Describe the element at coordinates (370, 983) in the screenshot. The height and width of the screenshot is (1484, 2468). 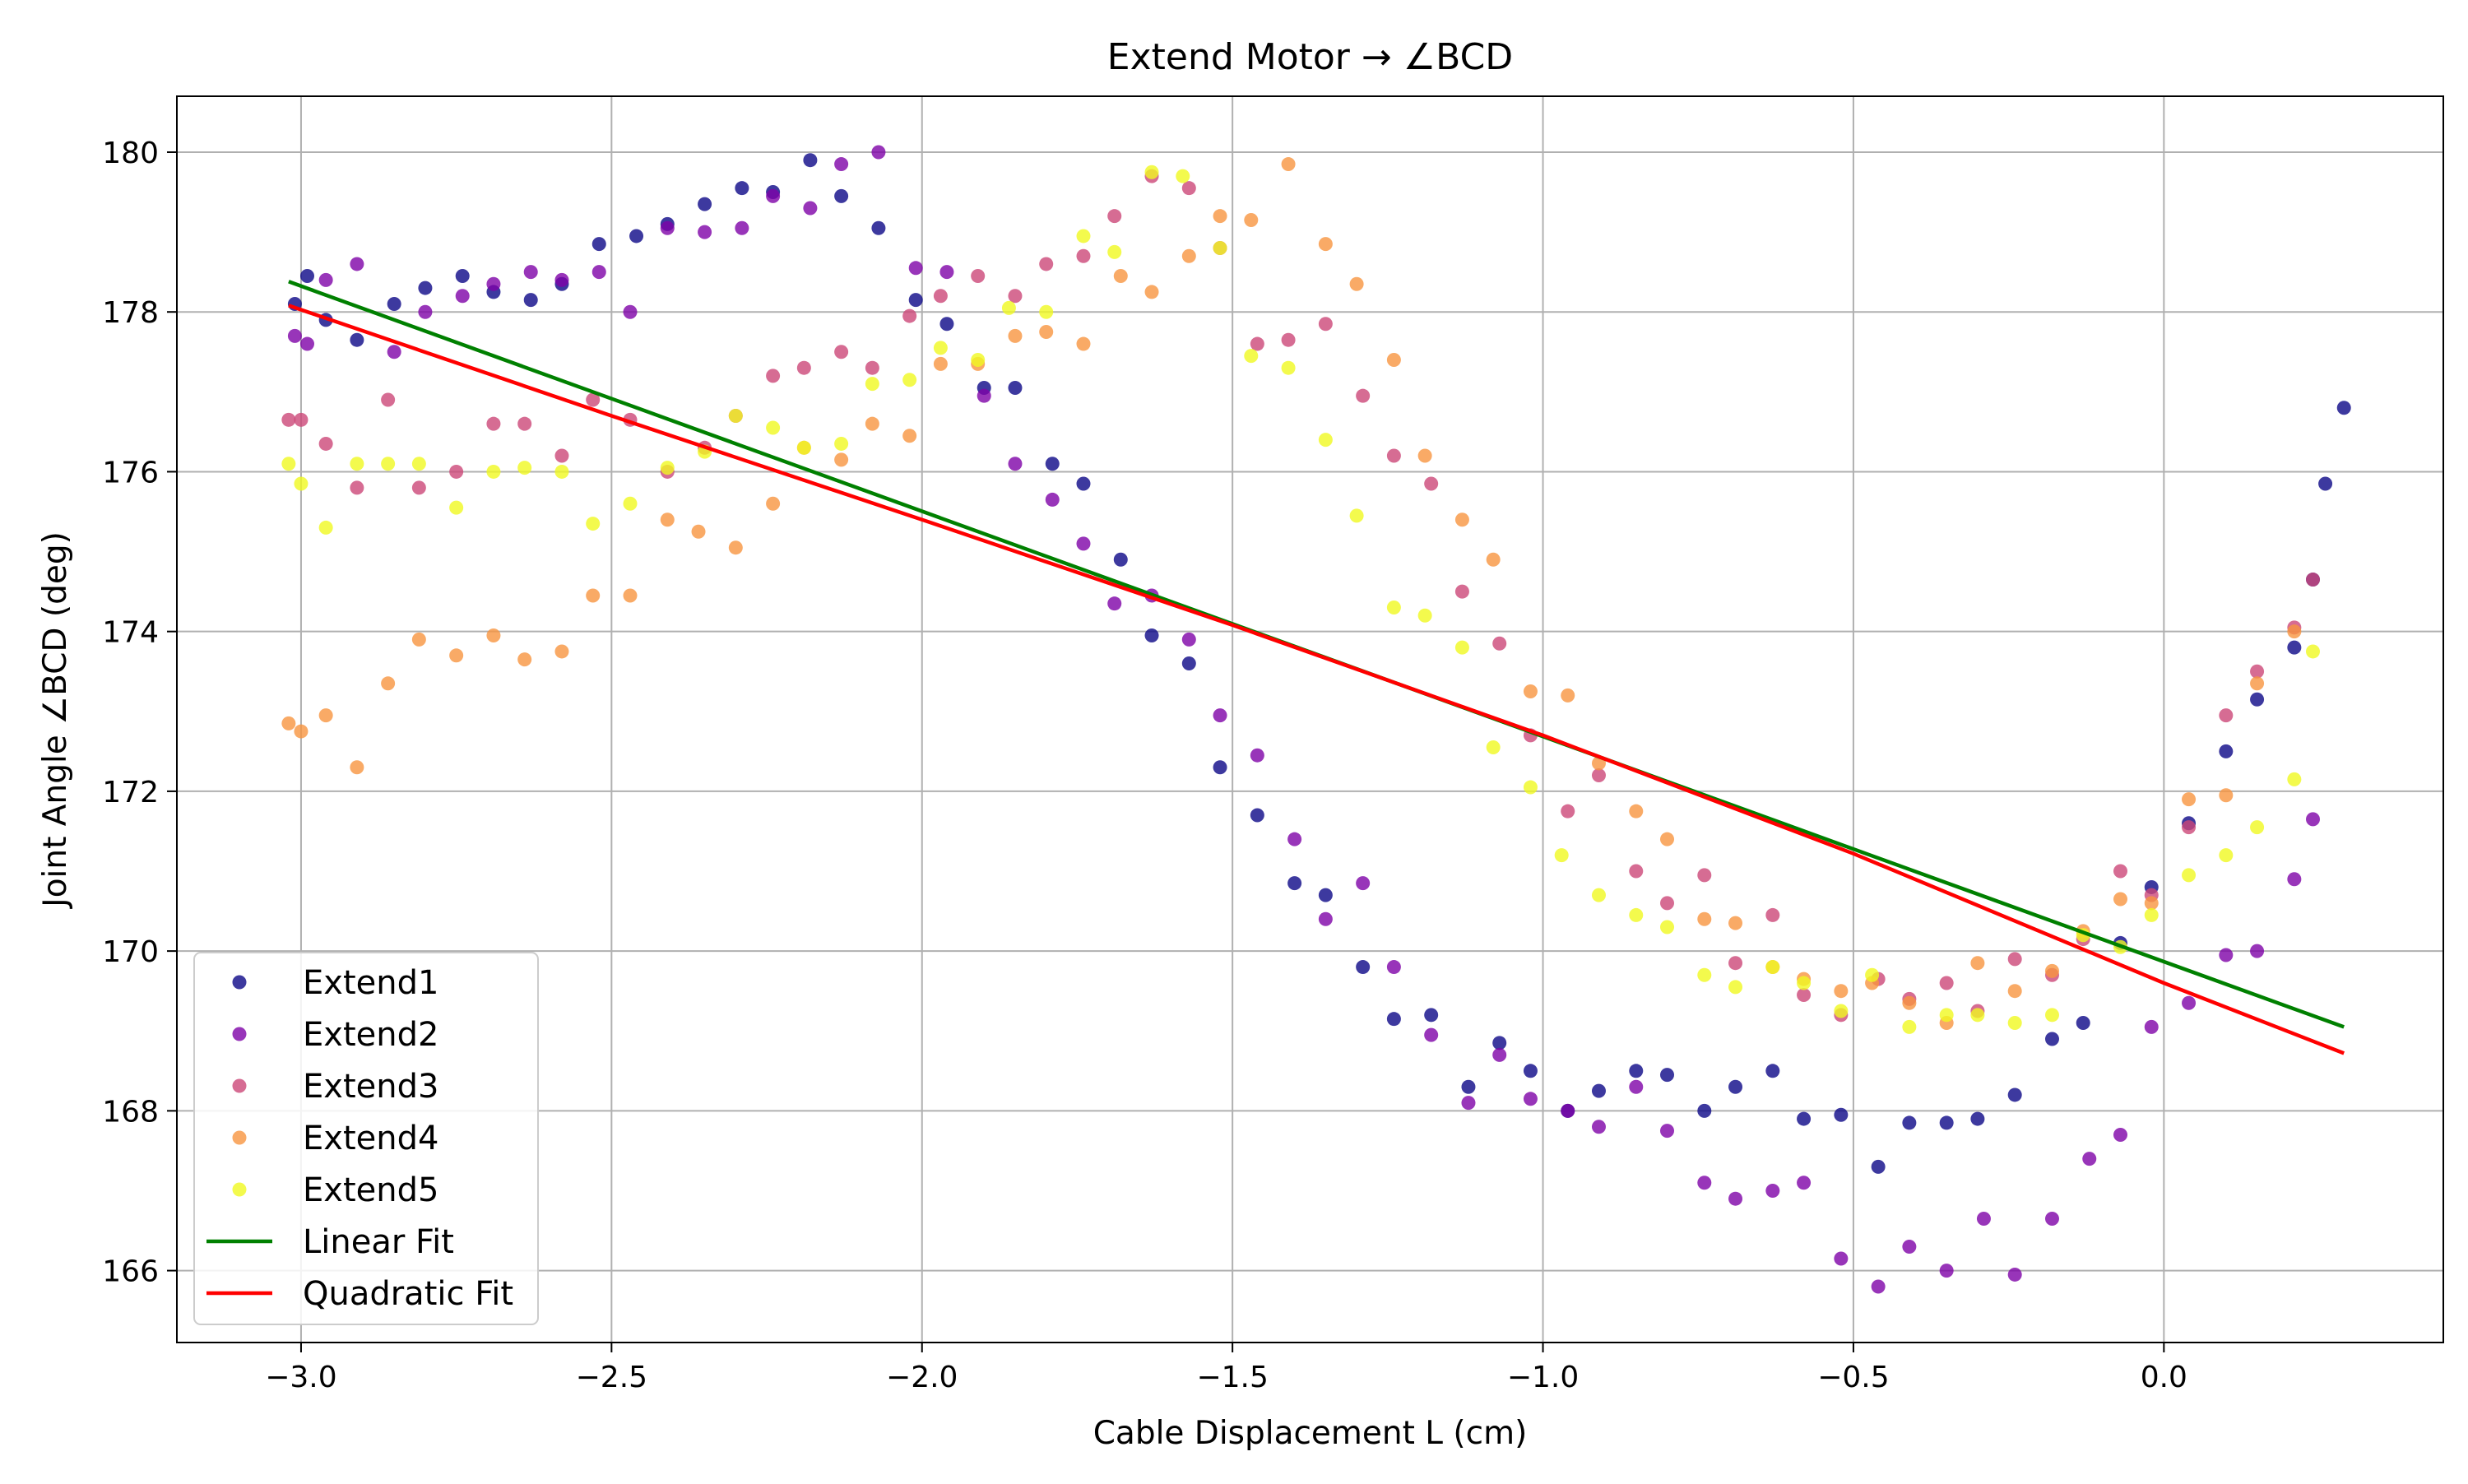
I see `legend-label: Extend1` at that location.